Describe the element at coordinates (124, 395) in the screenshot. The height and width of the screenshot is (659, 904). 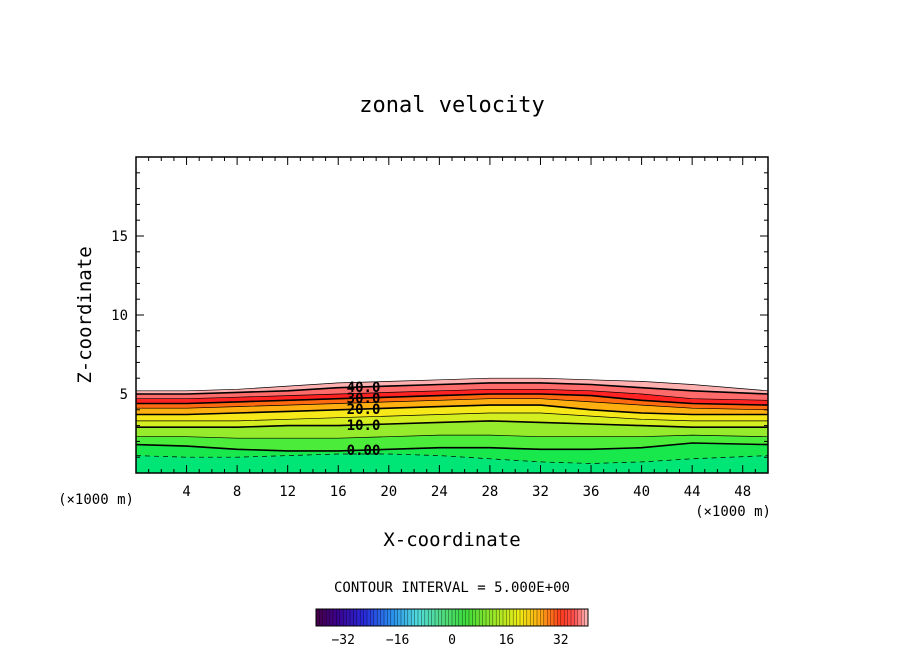
I see `y-tick-label: 5` at that location.